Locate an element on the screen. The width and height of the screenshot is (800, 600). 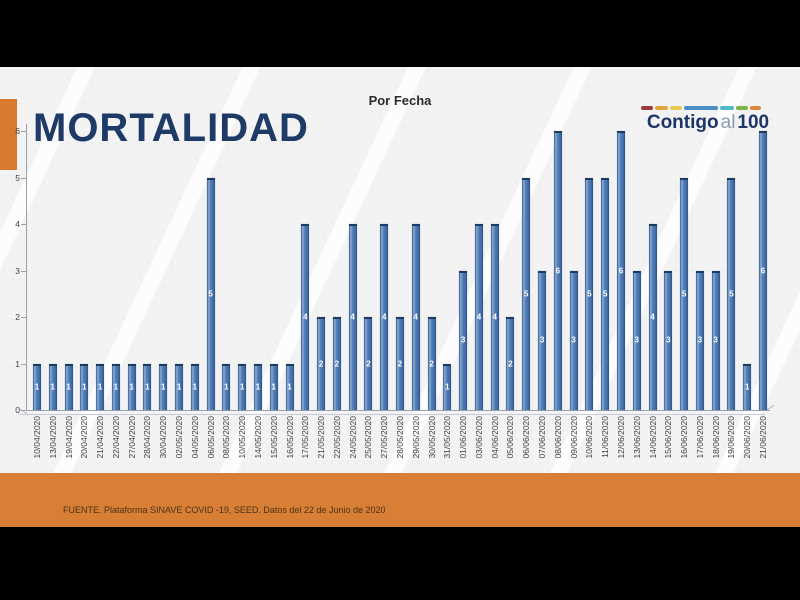
x-tick-label: 21/05/2020 is located at coordinates (321, 437).